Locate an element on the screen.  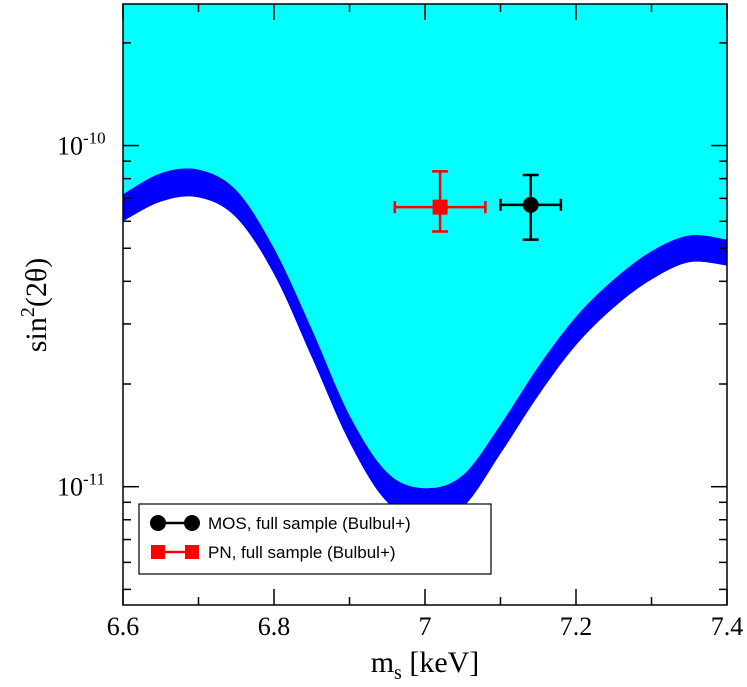
pn-data-point is located at coordinates (440, 201).